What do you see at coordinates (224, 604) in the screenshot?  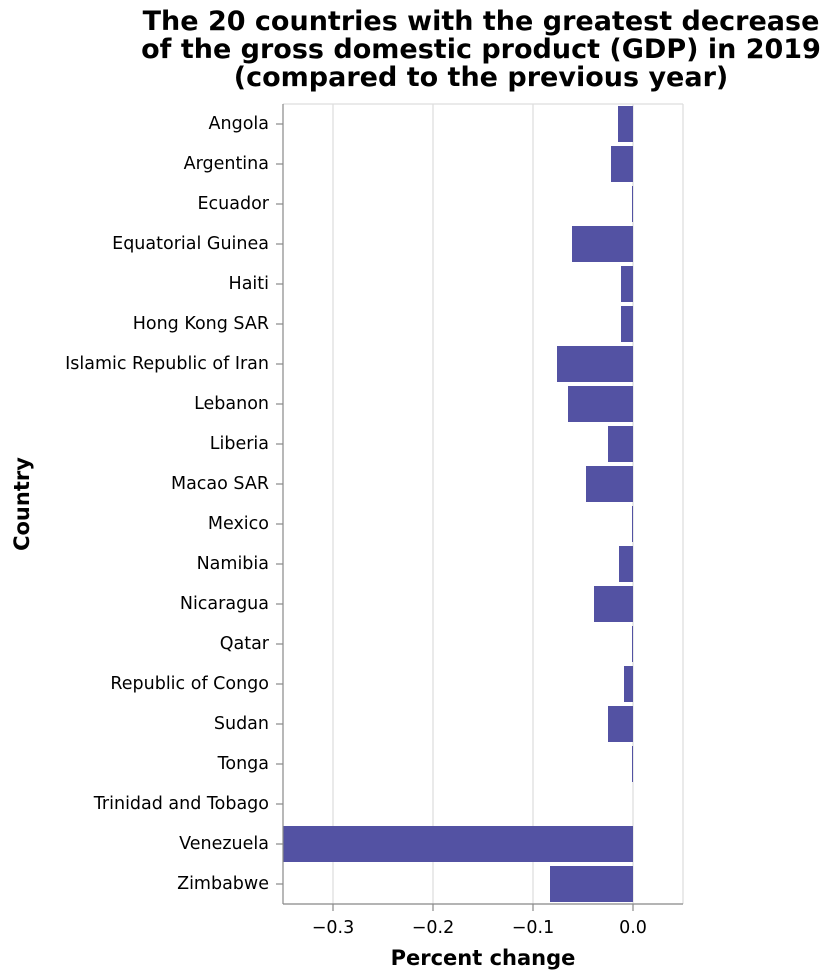 I see `y-tick-label: Nicaragua` at bounding box center [224, 604].